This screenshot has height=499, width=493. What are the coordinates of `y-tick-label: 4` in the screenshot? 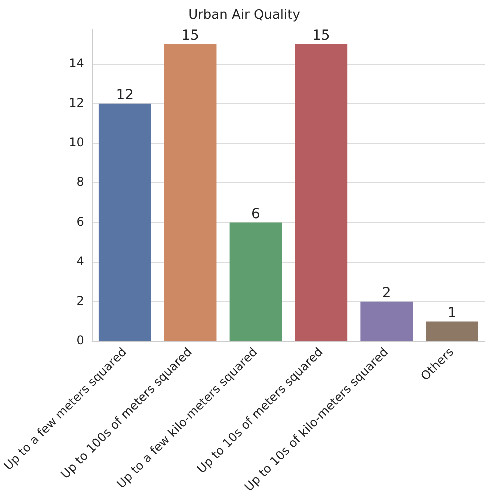 It's located at (80, 261).